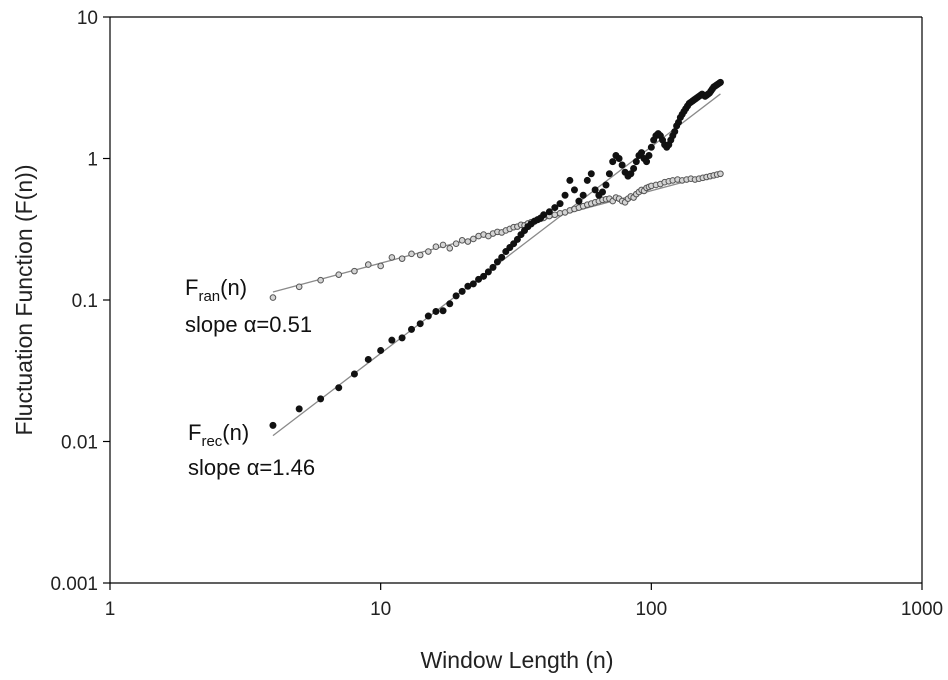 Image resolution: width=948 pixels, height=680 pixels. Describe the element at coordinates (251, 450) in the screenshot. I see `annotation-rec: Frec(n) slope α=1.46` at that location.